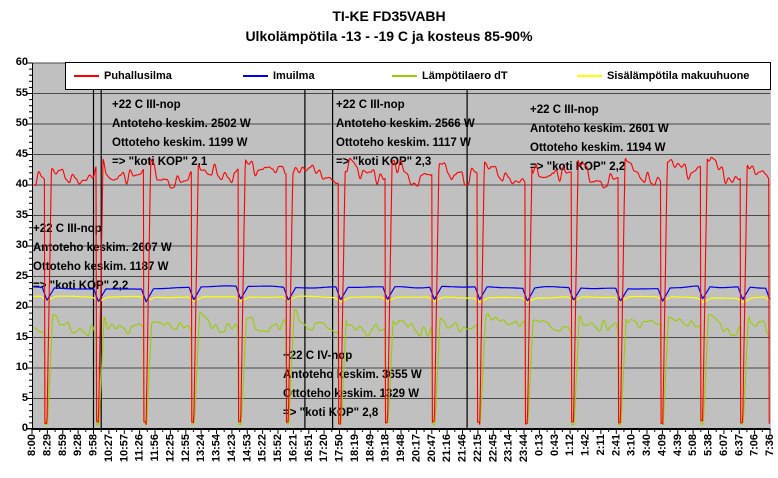 The image size is (778, 478). Describe the element at coordinates (24, 397) in the screenshot. I see `y-axis-label: 5` at that location.